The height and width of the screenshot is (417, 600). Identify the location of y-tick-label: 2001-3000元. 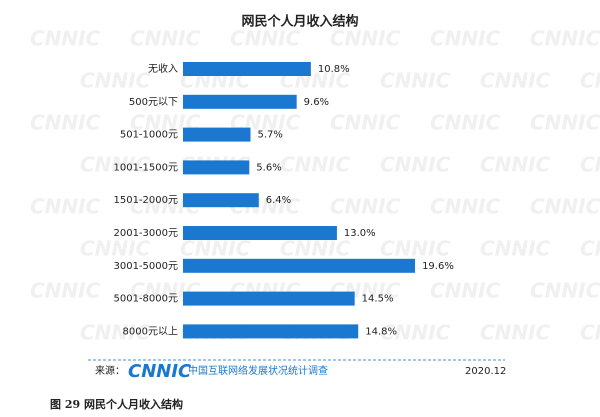
(145, 233).